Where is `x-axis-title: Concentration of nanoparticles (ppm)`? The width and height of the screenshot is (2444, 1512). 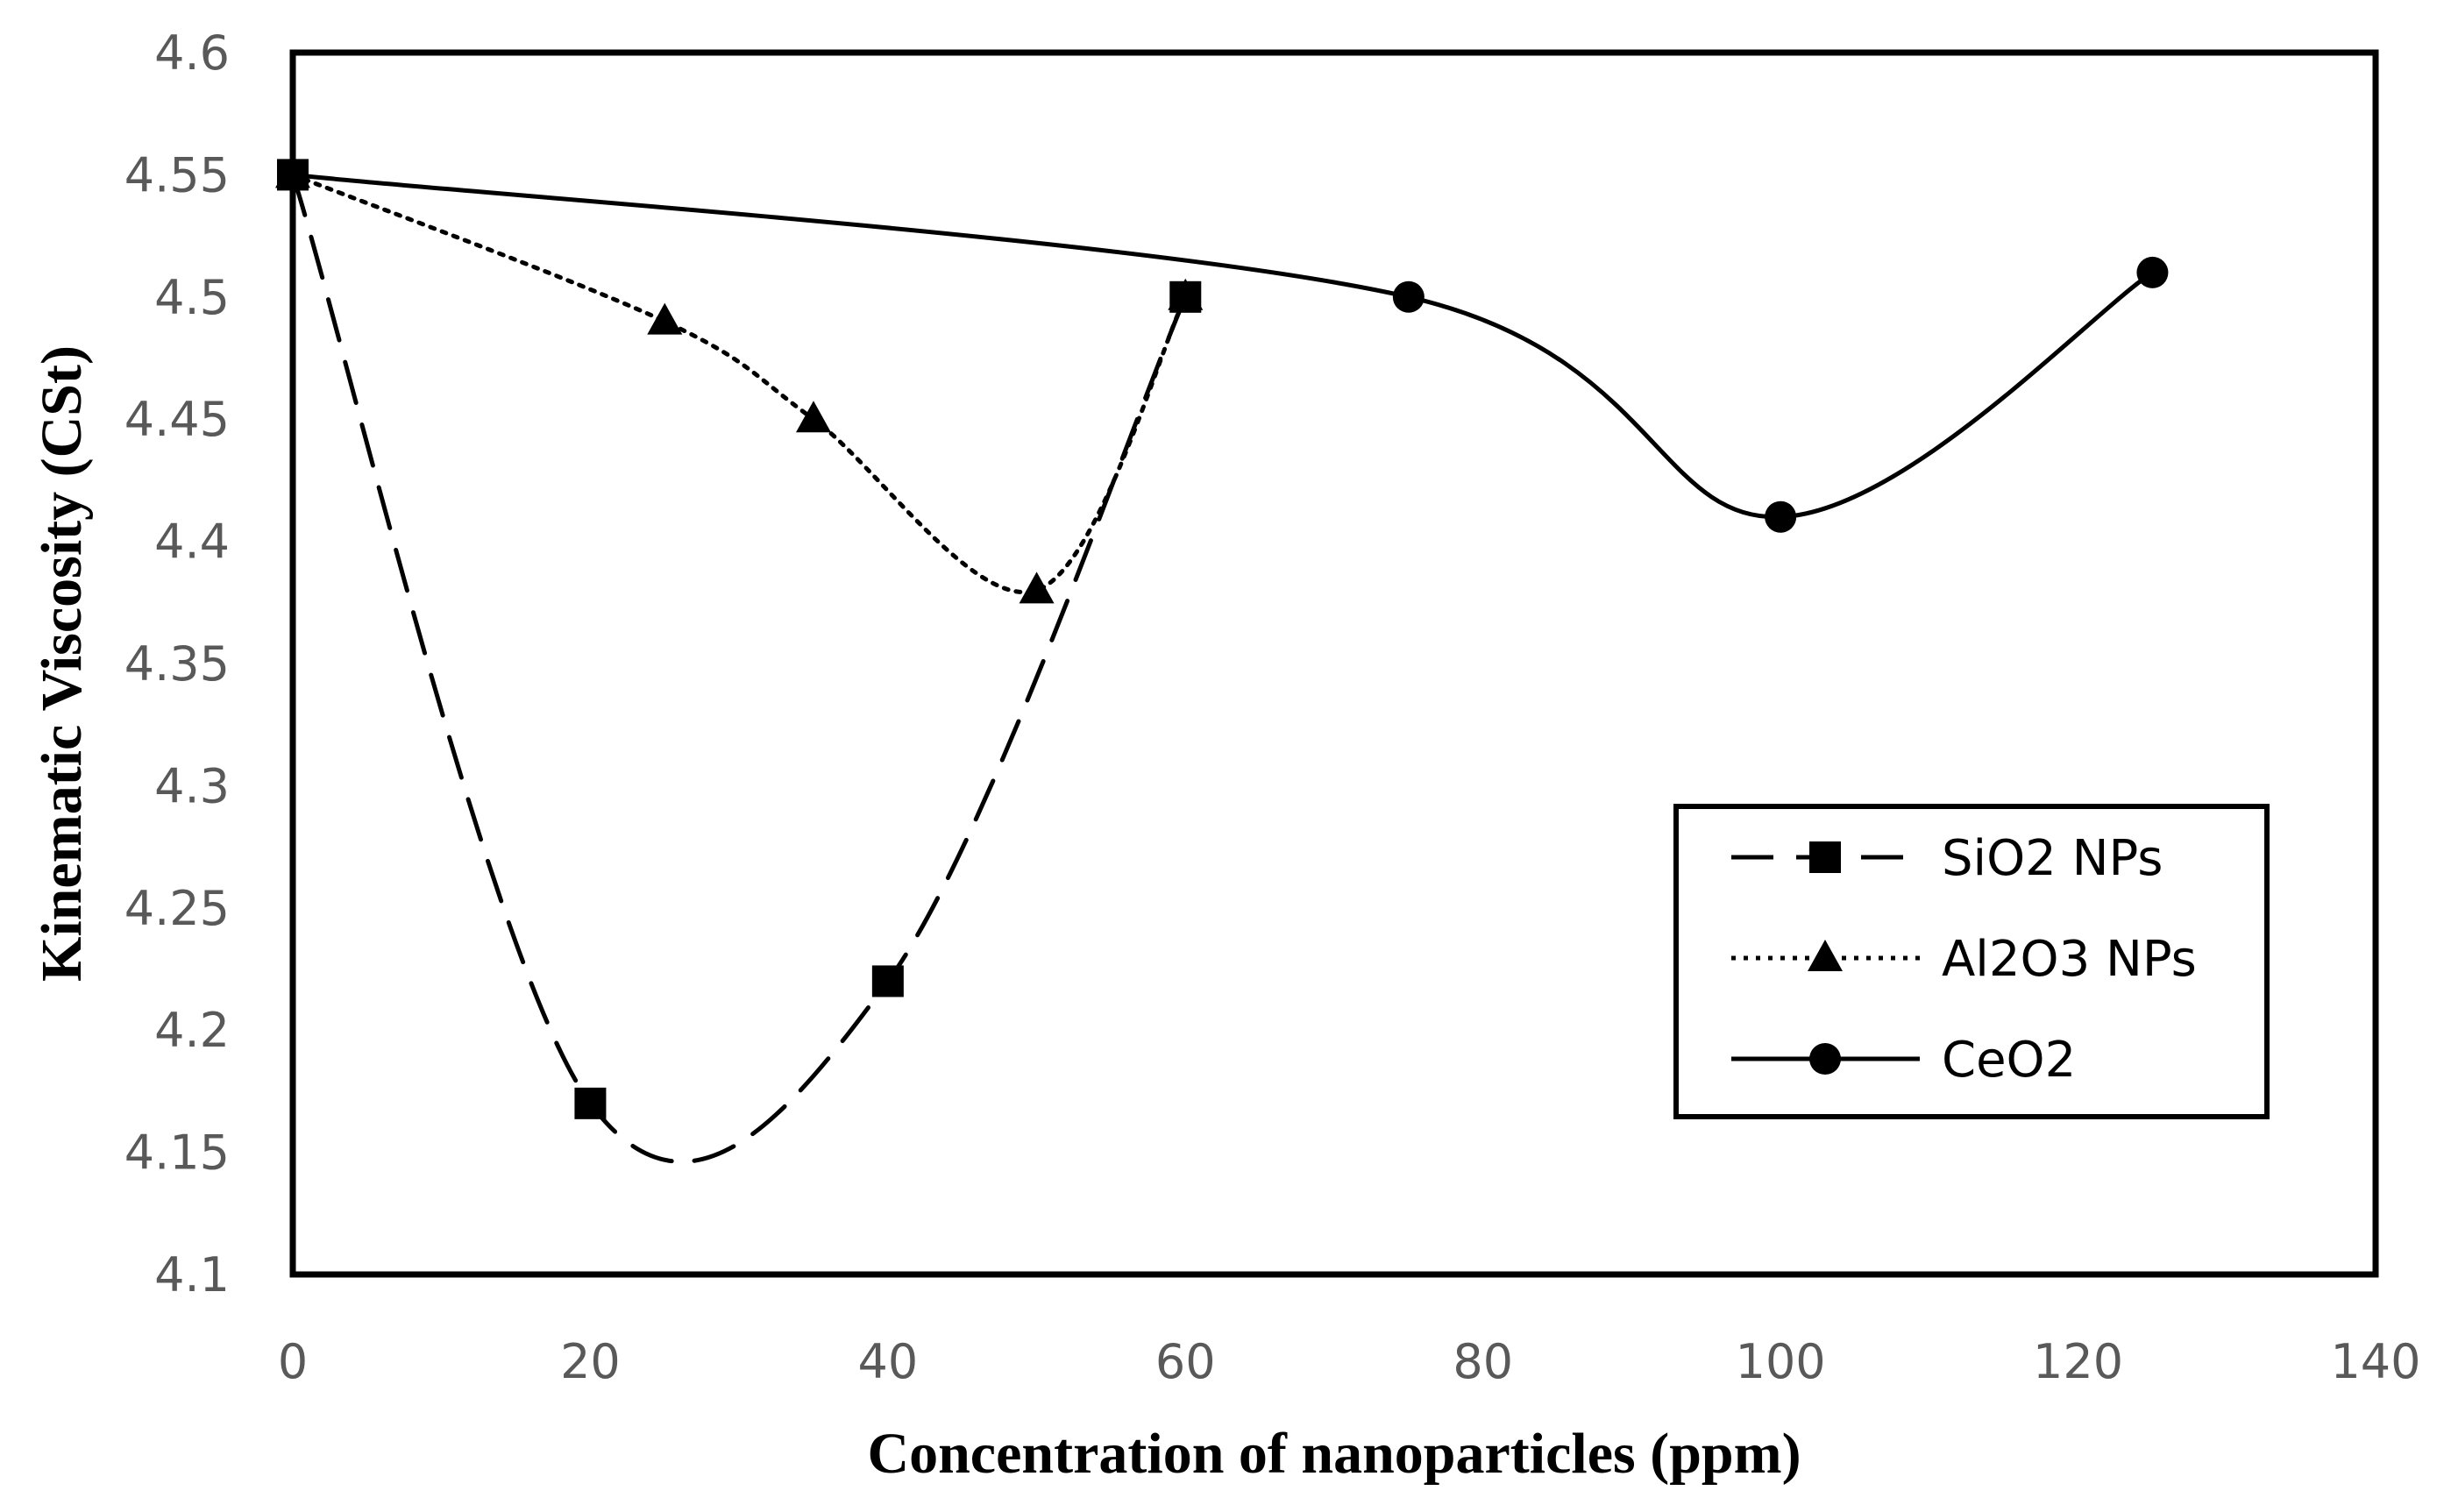 x-axis-title: Concentration of nanoparticles (ppm) is located at coordinates (1334, 1454).